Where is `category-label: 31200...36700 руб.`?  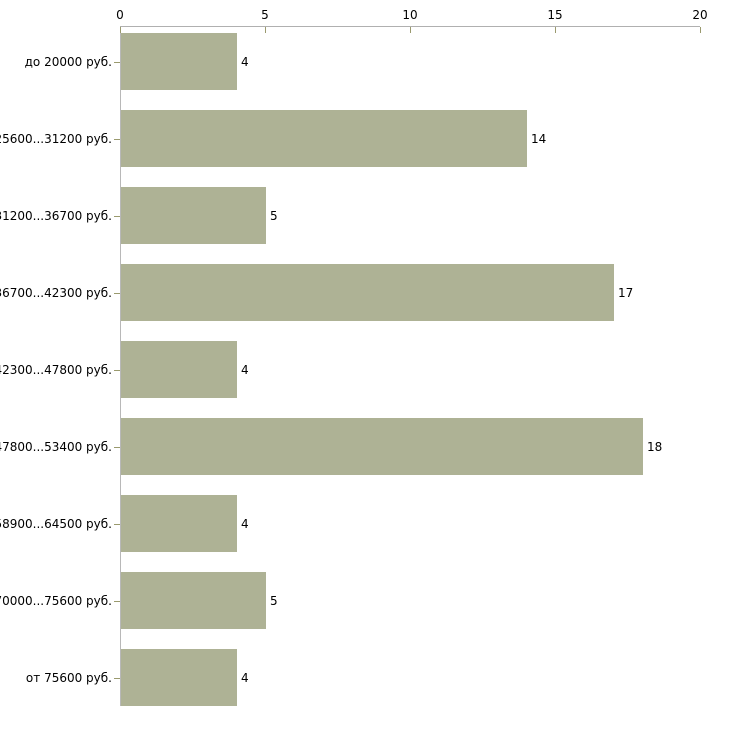 category-label: 31200...36700 руб. is located at coordinates (56, 215).